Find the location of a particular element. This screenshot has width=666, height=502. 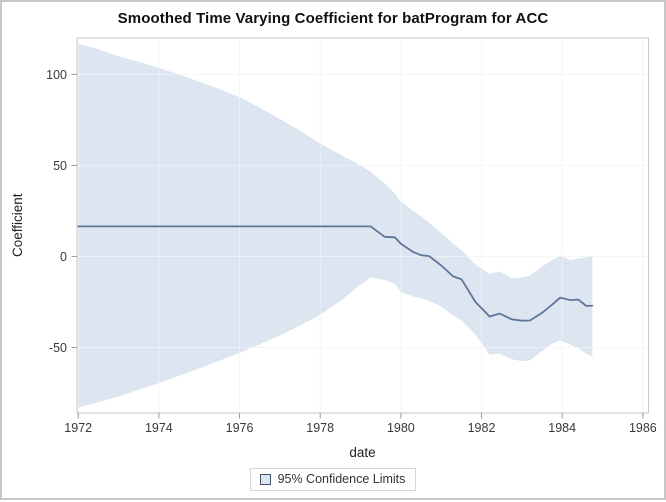

legend-box: 95% Confidence Limits is located at coordinates (333, 479).